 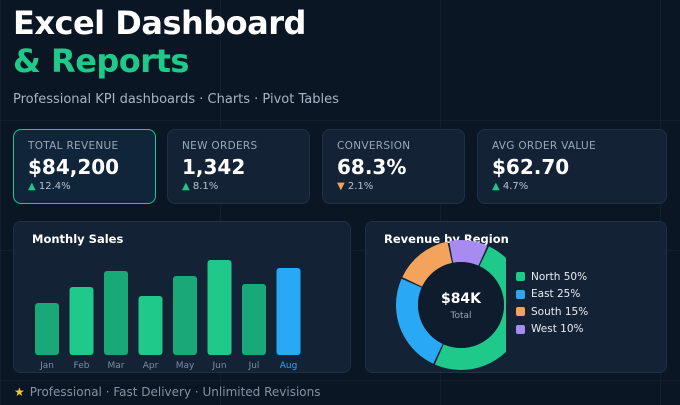 I want to click on monthly-sales-chart: Jan Feb Mar Apr May Jun Jul Aug, so click(x=168, y=315).